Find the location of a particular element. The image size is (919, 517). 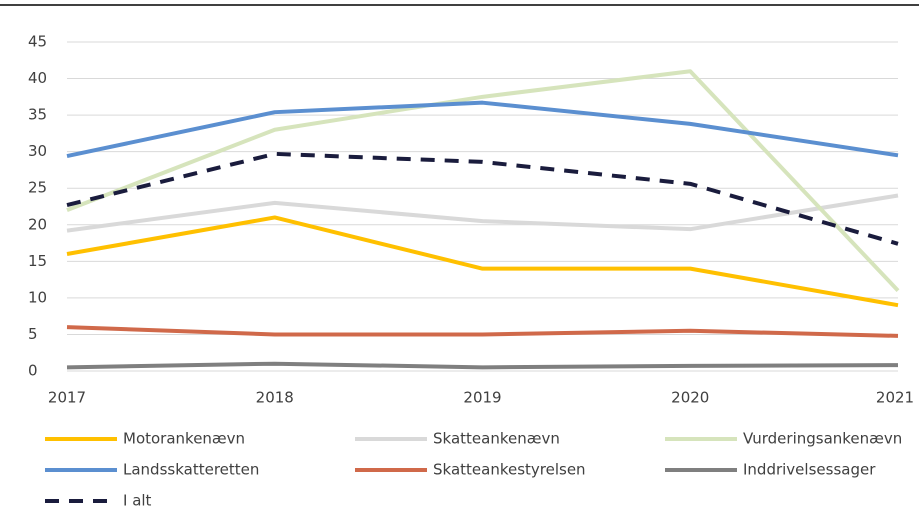

legend-label: Inddrivelsessager is located at coordinates (809, 470).